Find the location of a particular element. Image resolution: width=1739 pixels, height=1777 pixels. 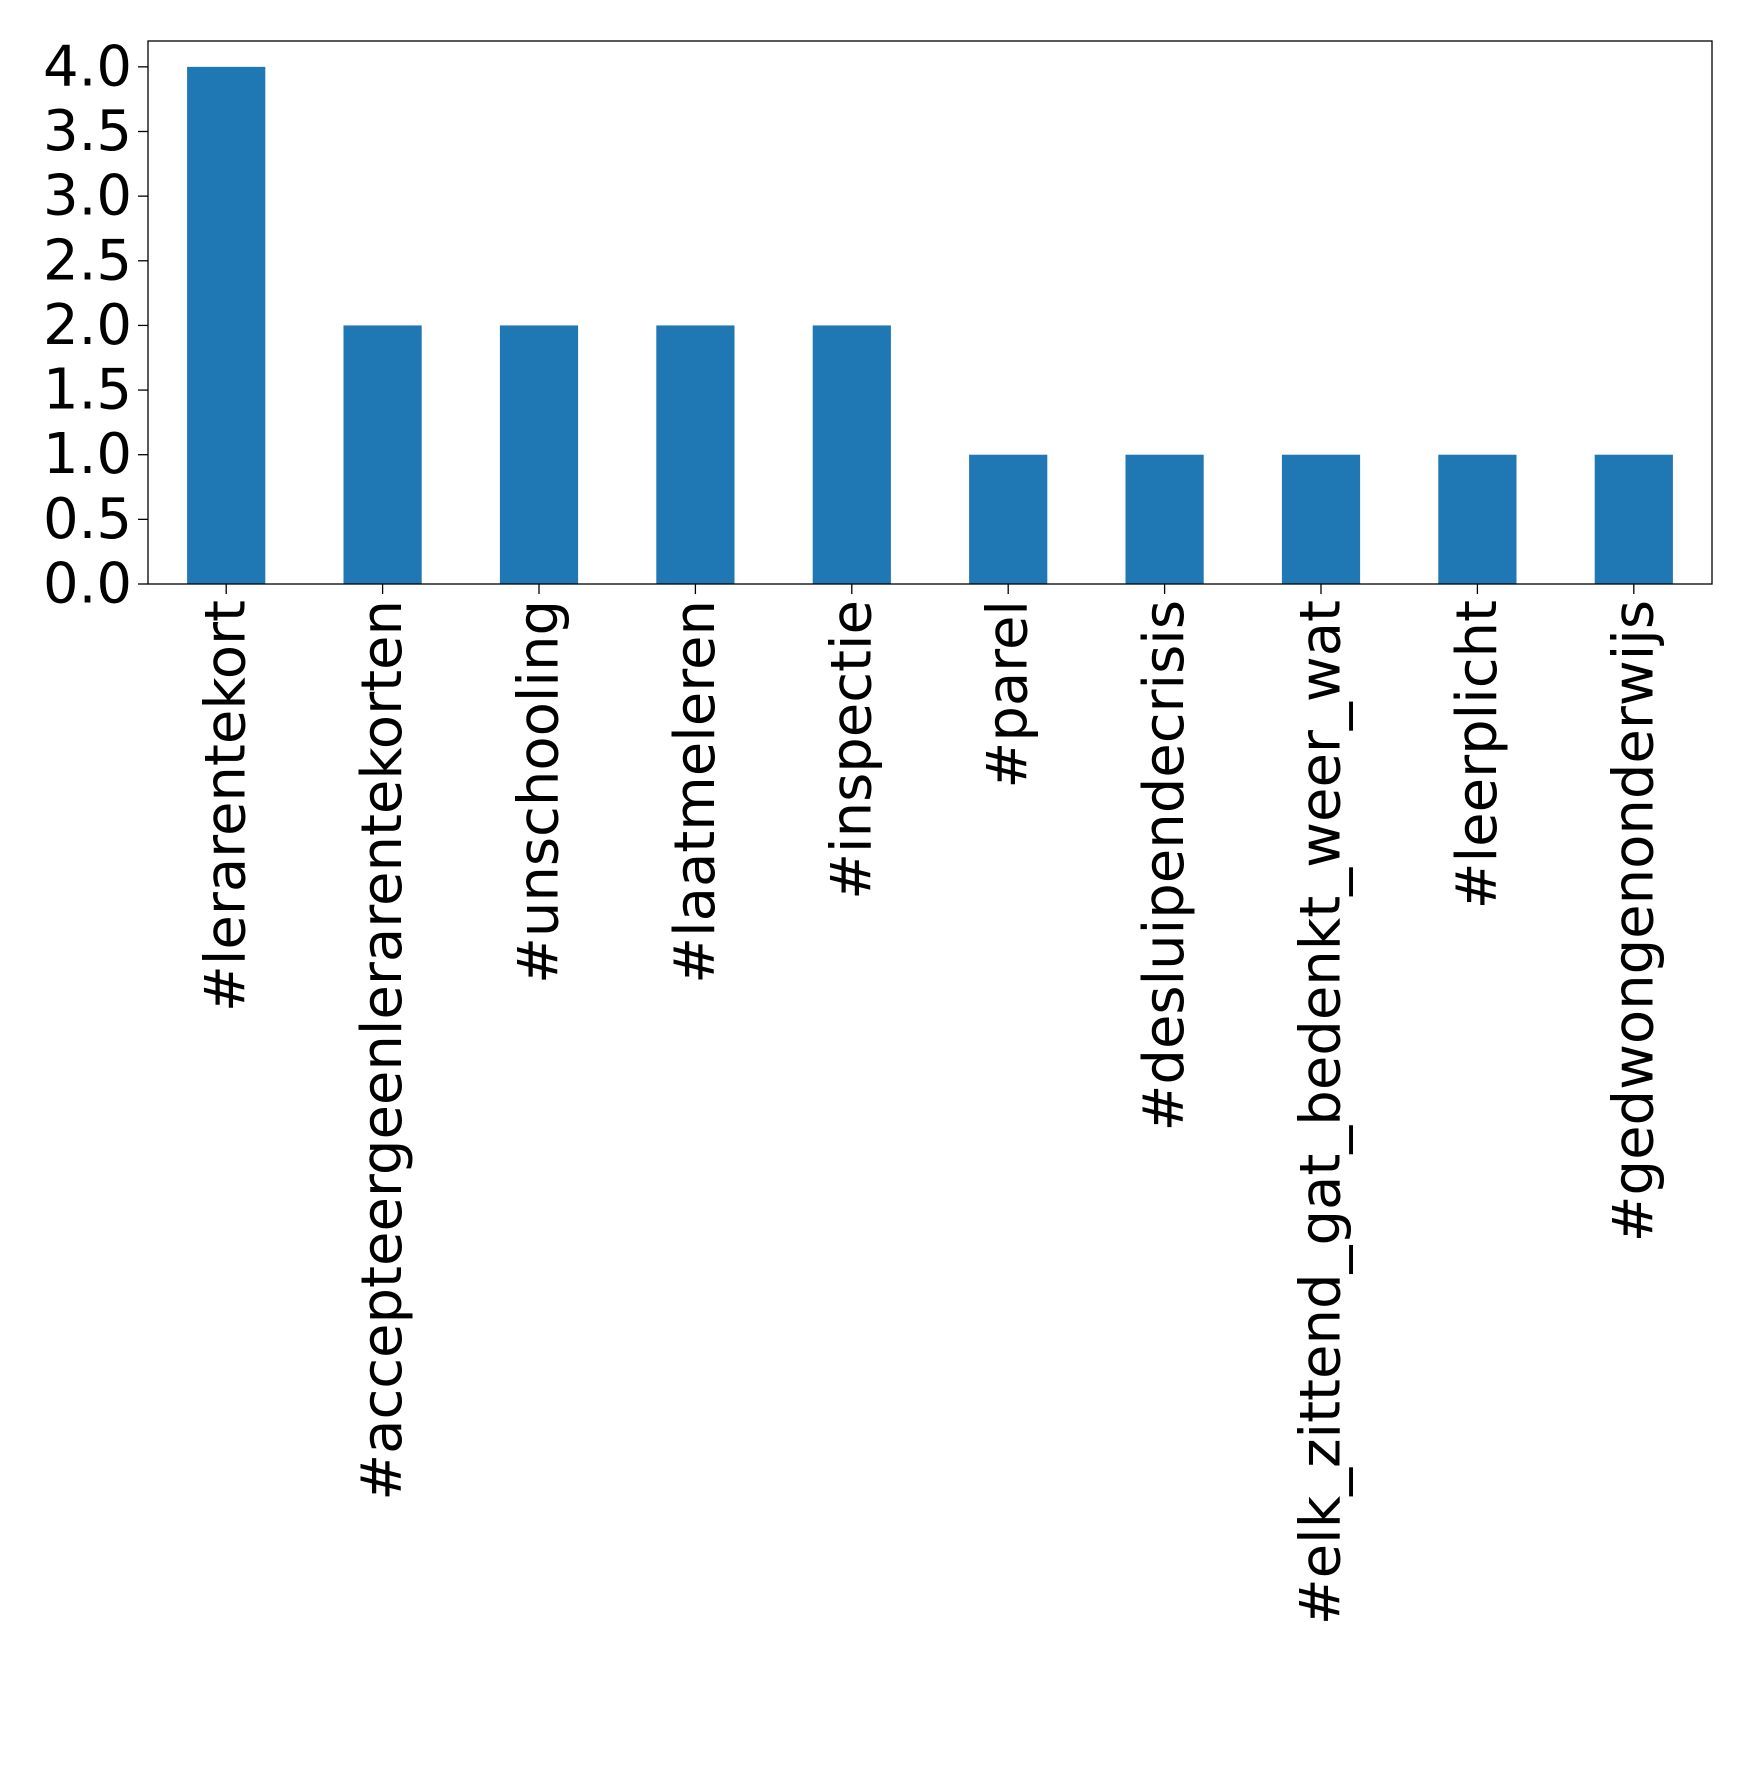

y-tick-label-2: 1.0 is located at coordinates (87, 454).